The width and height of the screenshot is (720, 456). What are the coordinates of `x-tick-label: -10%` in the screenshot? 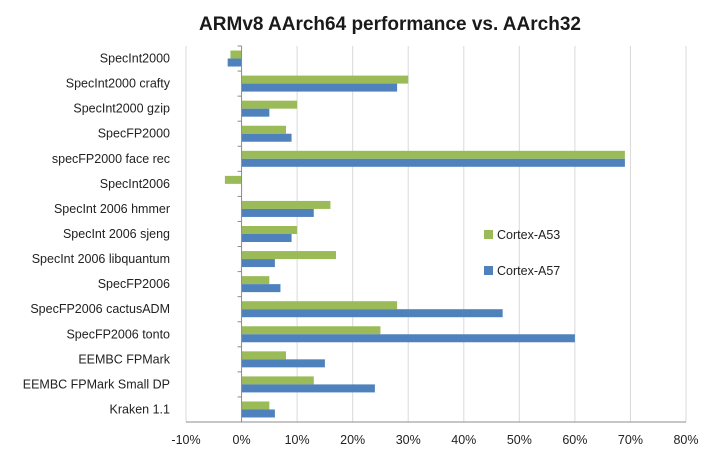 It's located at (185, 440).